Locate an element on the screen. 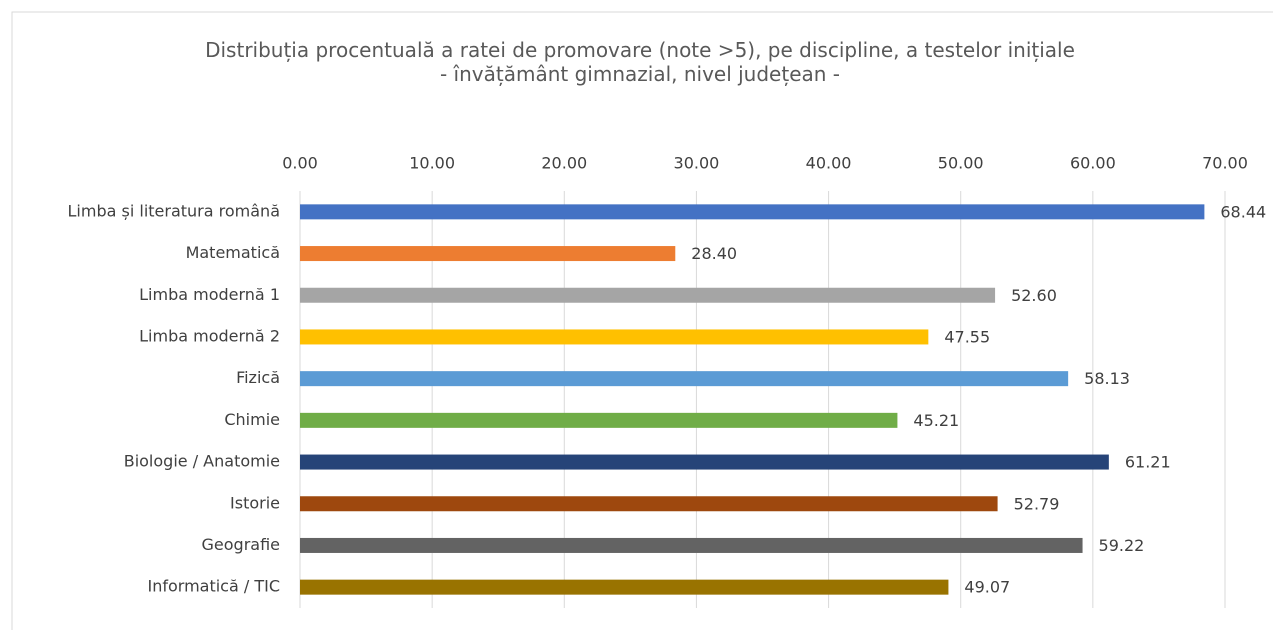 The height and width of the screenshot is (630, 1273). data-label: 45.21 is located at coordinates (936, 420).